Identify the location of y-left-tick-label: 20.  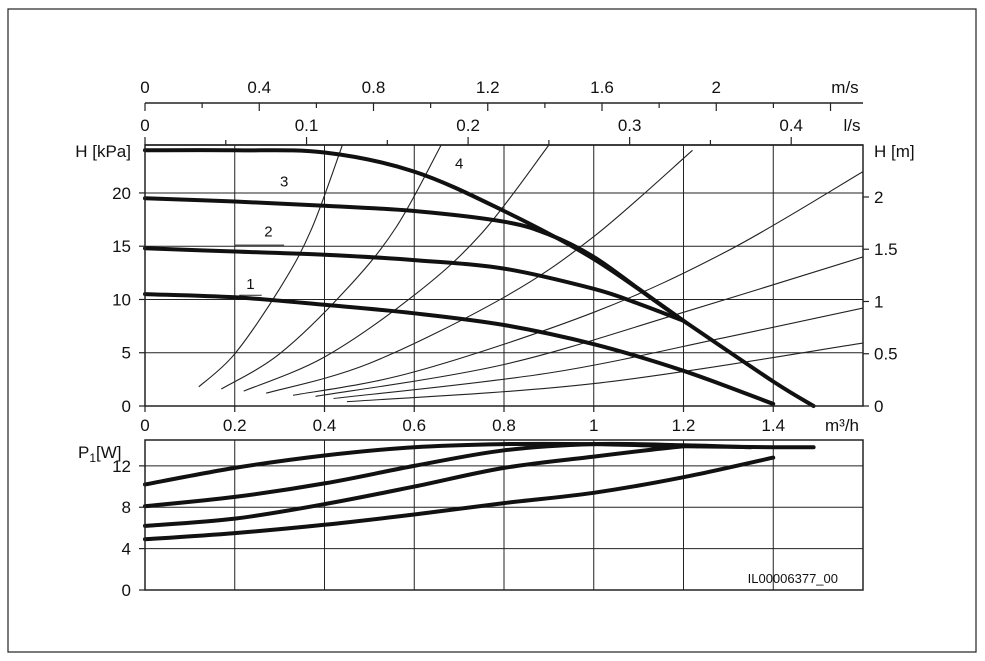
(121, 193).